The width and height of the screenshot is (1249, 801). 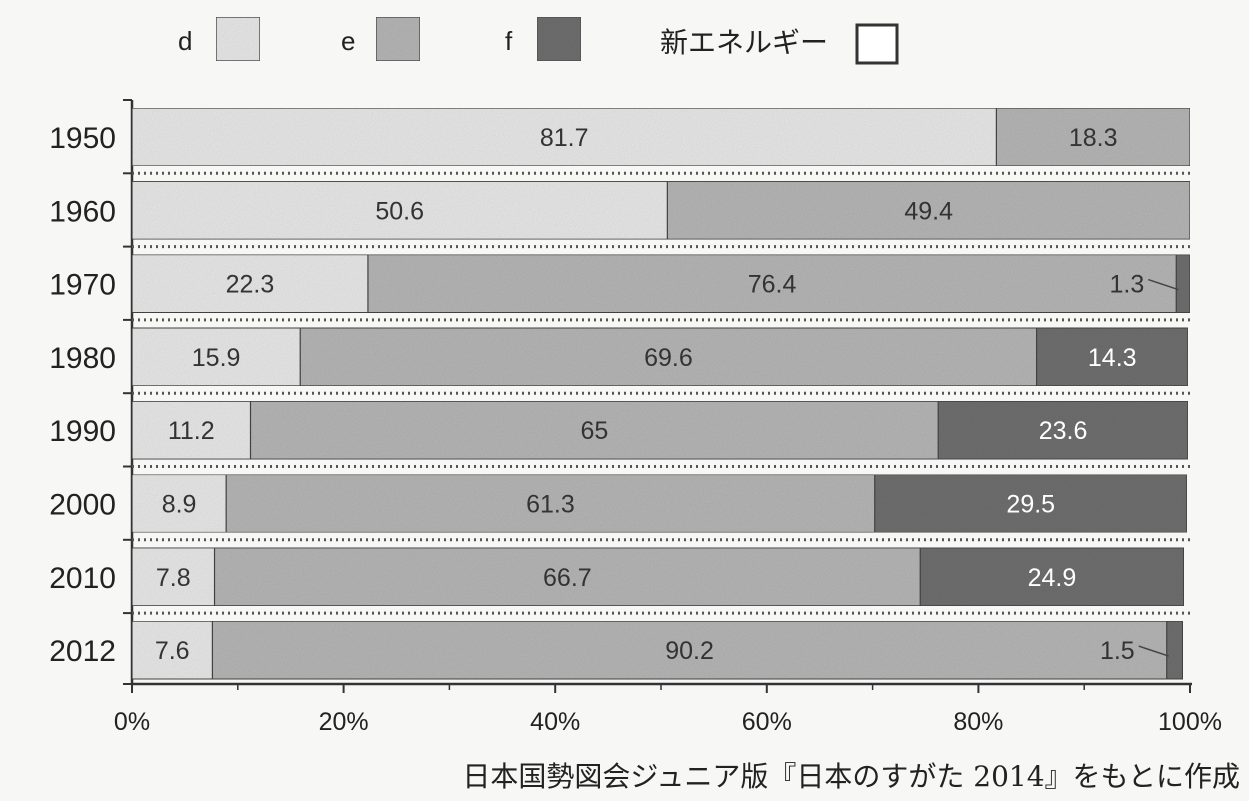 I want to click on x-tick-label: 100%, so click(x=1190, y=722).